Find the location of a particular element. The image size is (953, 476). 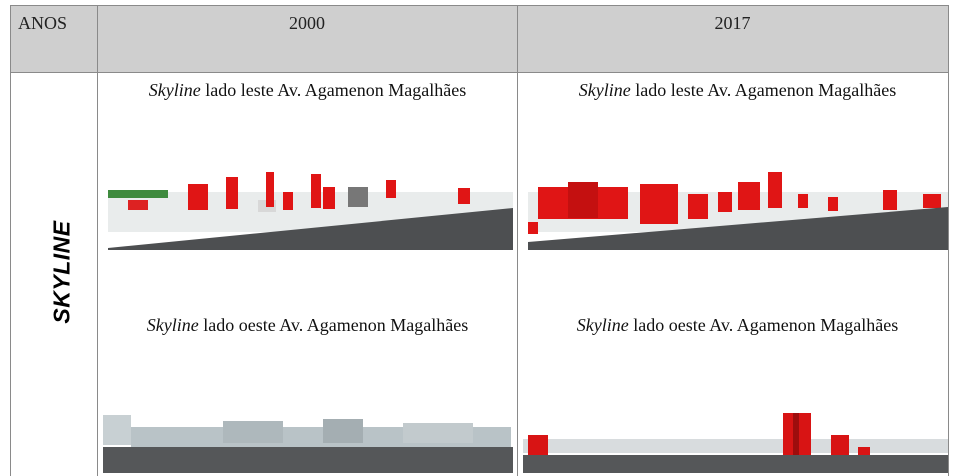

header-row is located at coordinates (479, 38).